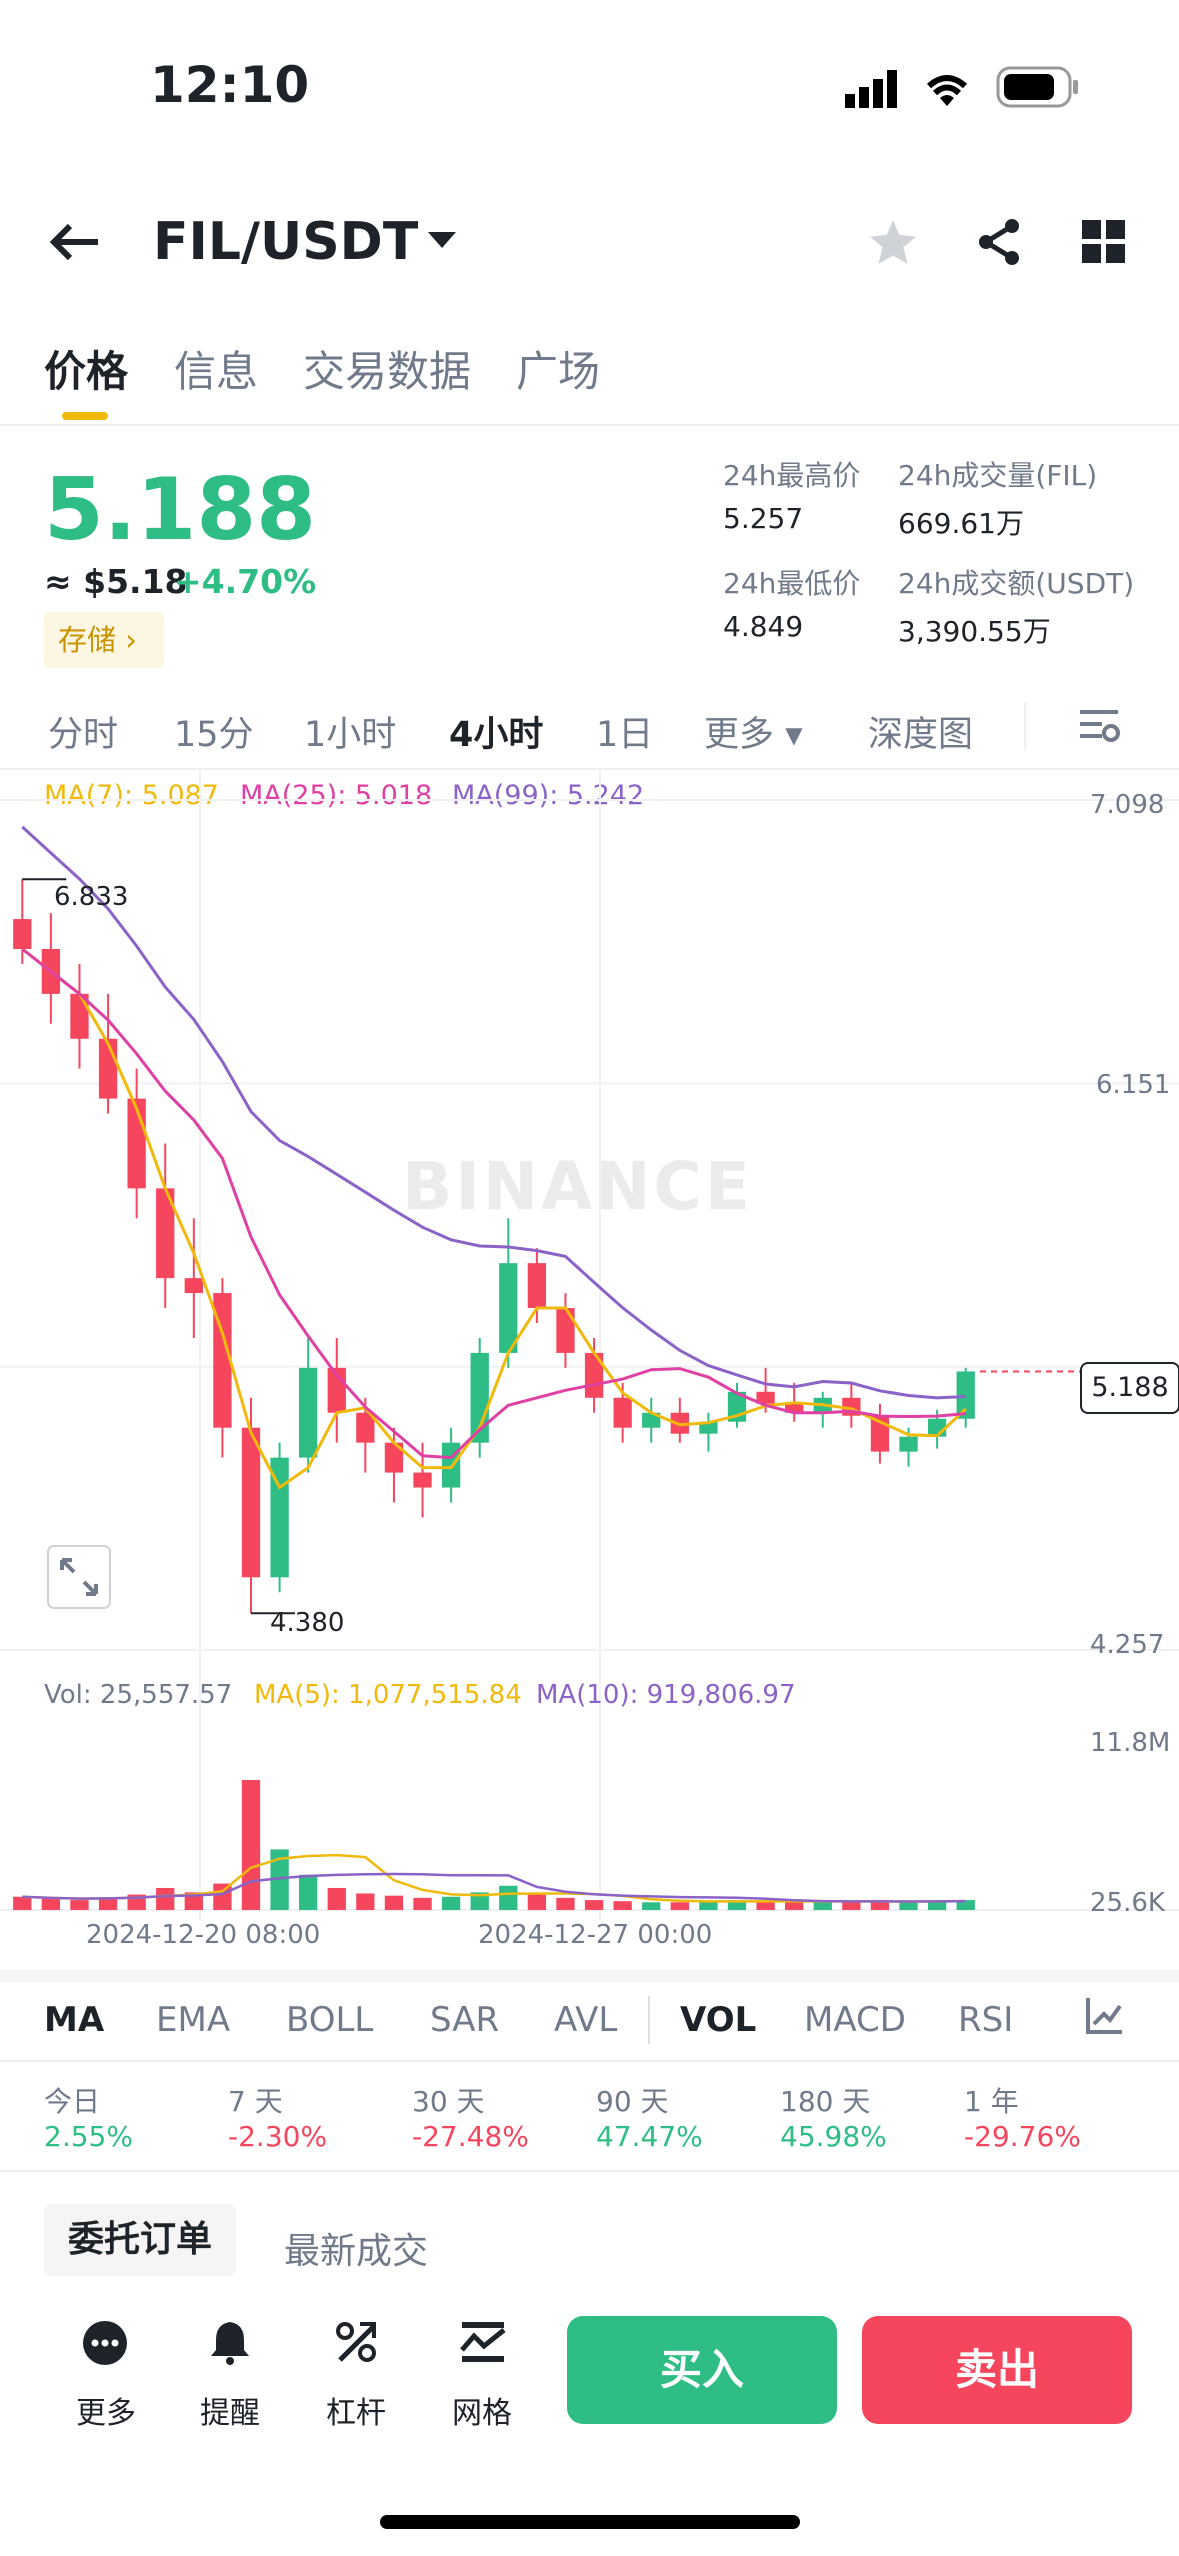 The height and width of the screenshot is (2556, 1179). I want to click on ind-ma: MA, so click(74, 2020).